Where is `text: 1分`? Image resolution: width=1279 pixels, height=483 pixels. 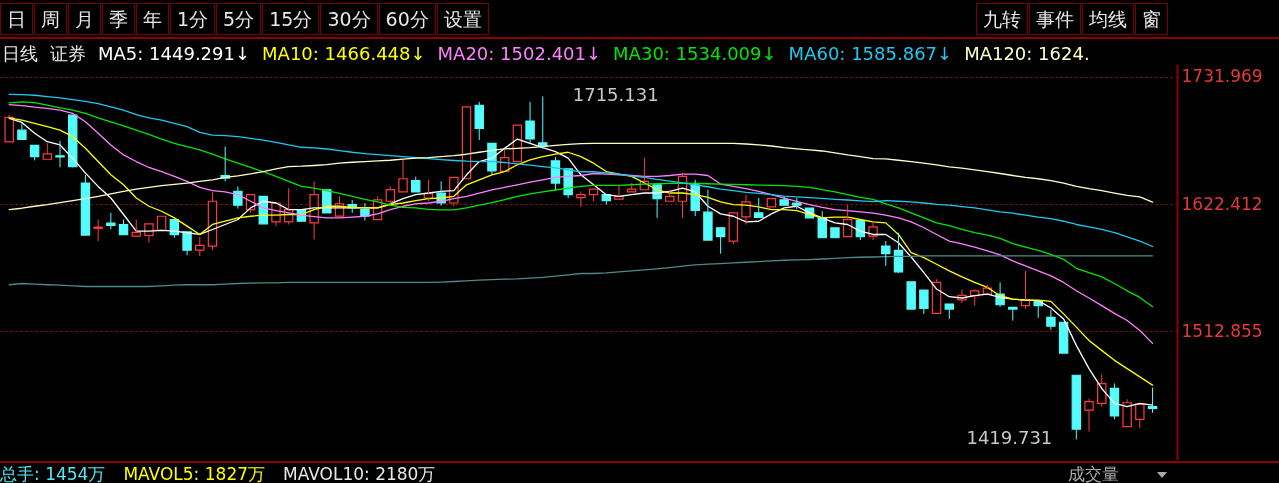
text: 1分 is located at coordinates (193, 18).